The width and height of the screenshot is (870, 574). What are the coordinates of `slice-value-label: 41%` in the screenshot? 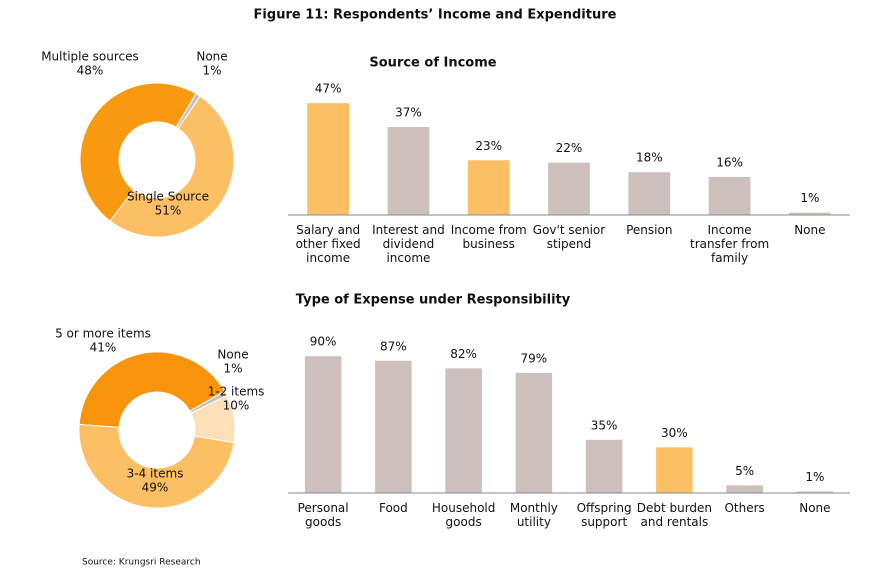 It's located at (103, 348).